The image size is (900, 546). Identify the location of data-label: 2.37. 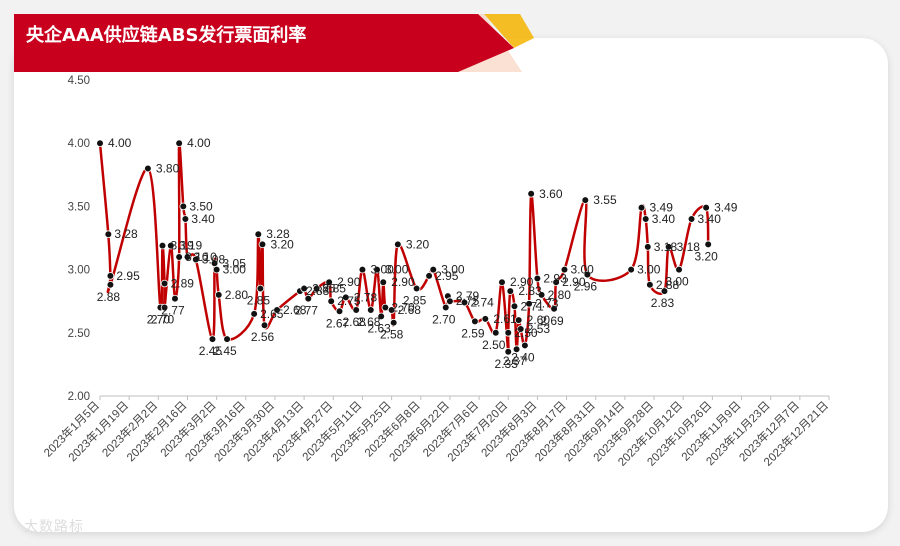
(515, 361).